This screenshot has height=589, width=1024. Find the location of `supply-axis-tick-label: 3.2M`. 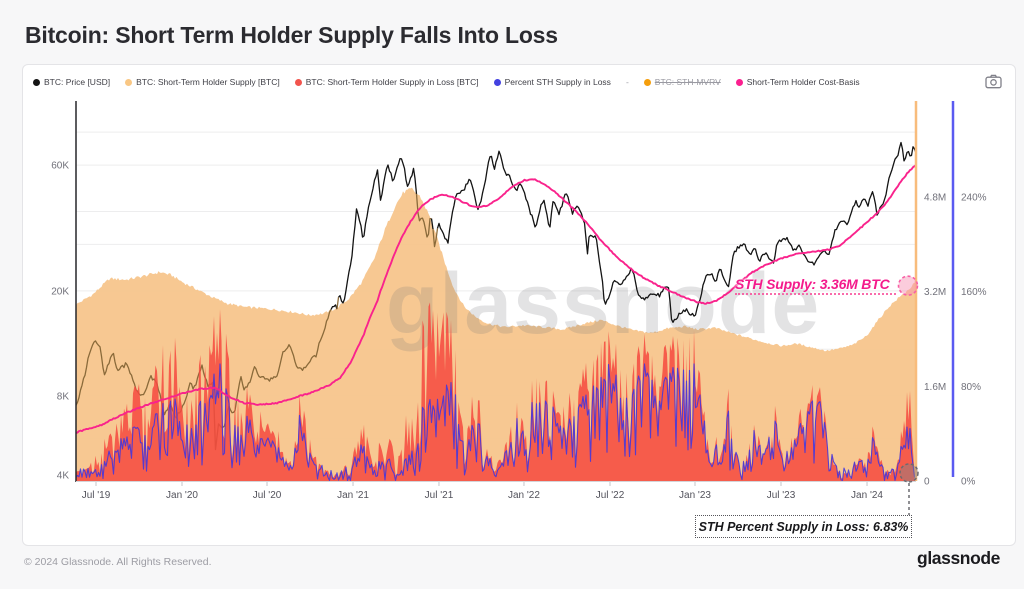

supply-axis-tick-label: 3.2M is located at coordinates (935, 292).